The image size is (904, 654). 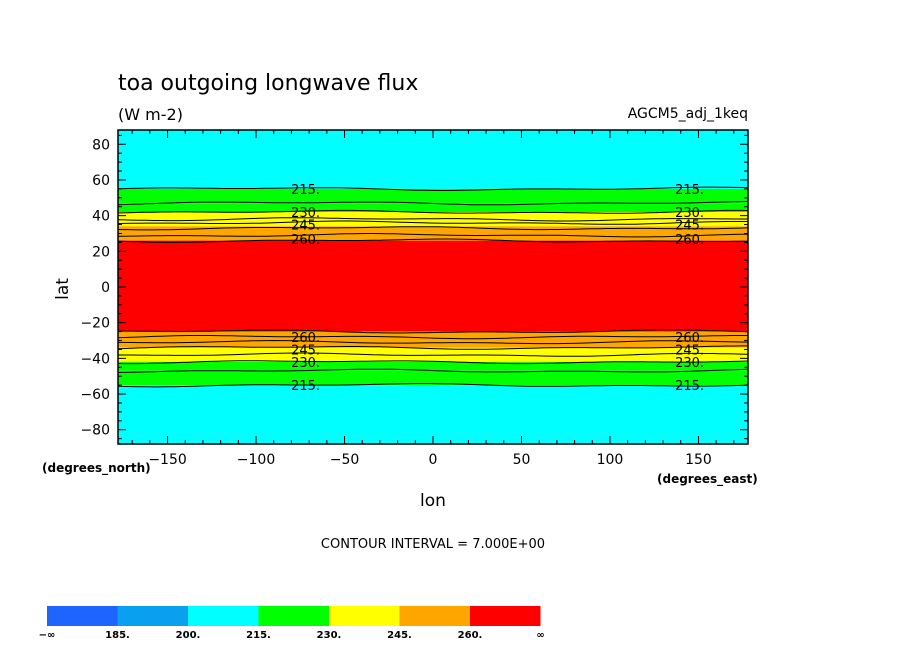 I want to click on x-tick-label: 100, so click(x=610, y=460).